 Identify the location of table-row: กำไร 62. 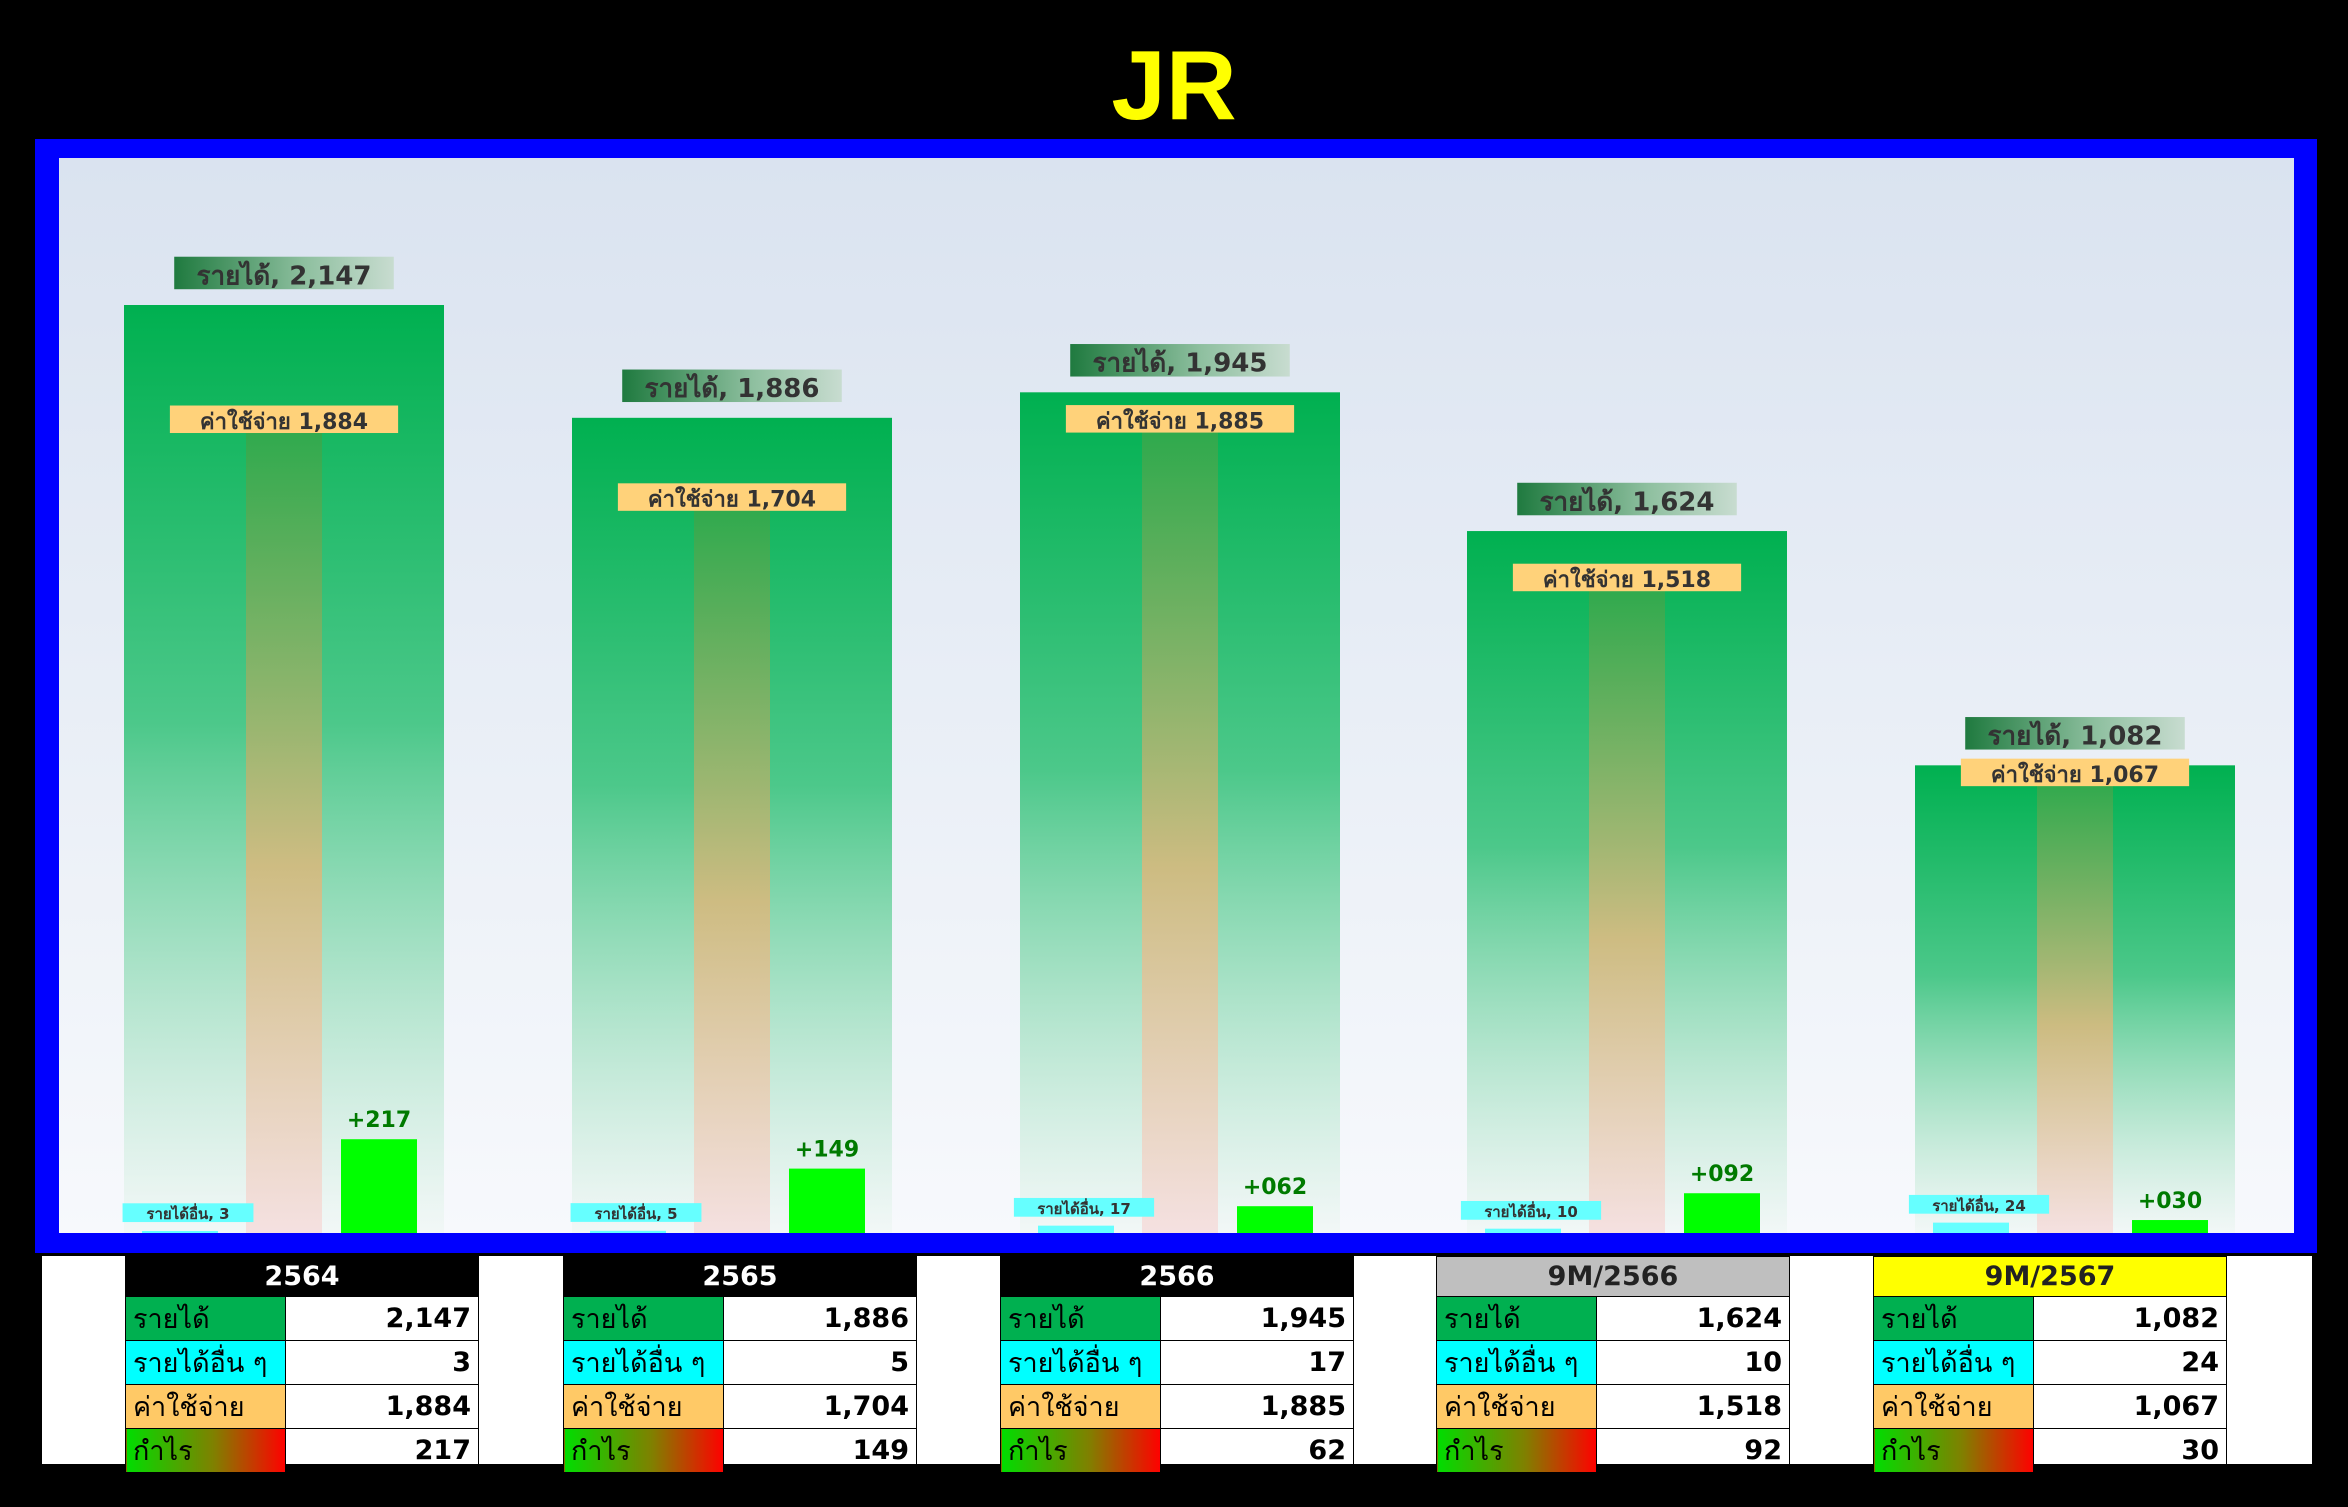
(1177, 1450).